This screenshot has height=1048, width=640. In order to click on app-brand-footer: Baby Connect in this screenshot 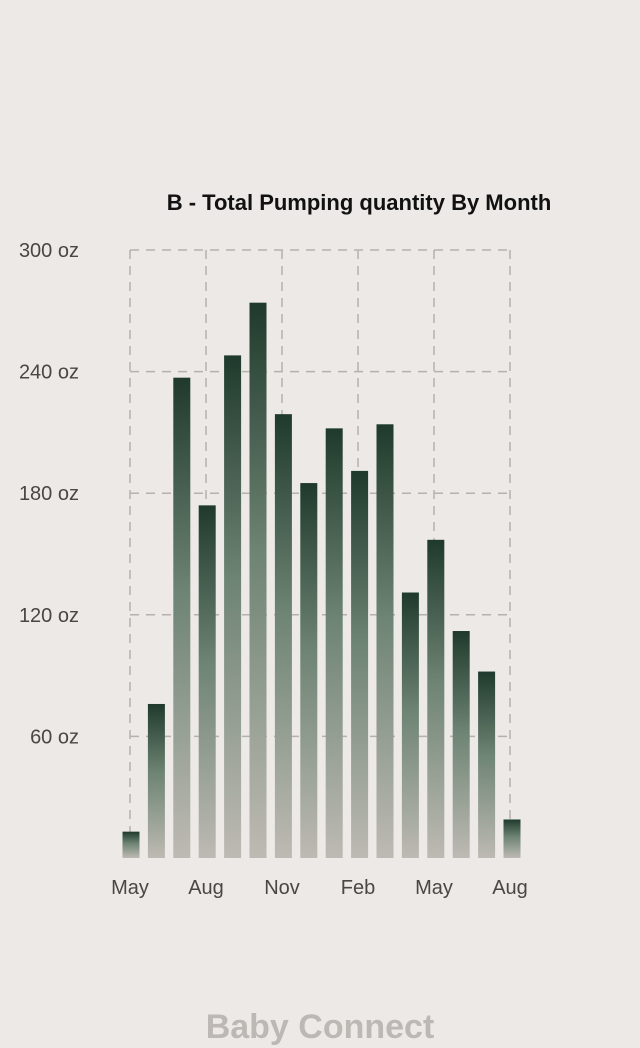, I will do `click(320, 1027)`.